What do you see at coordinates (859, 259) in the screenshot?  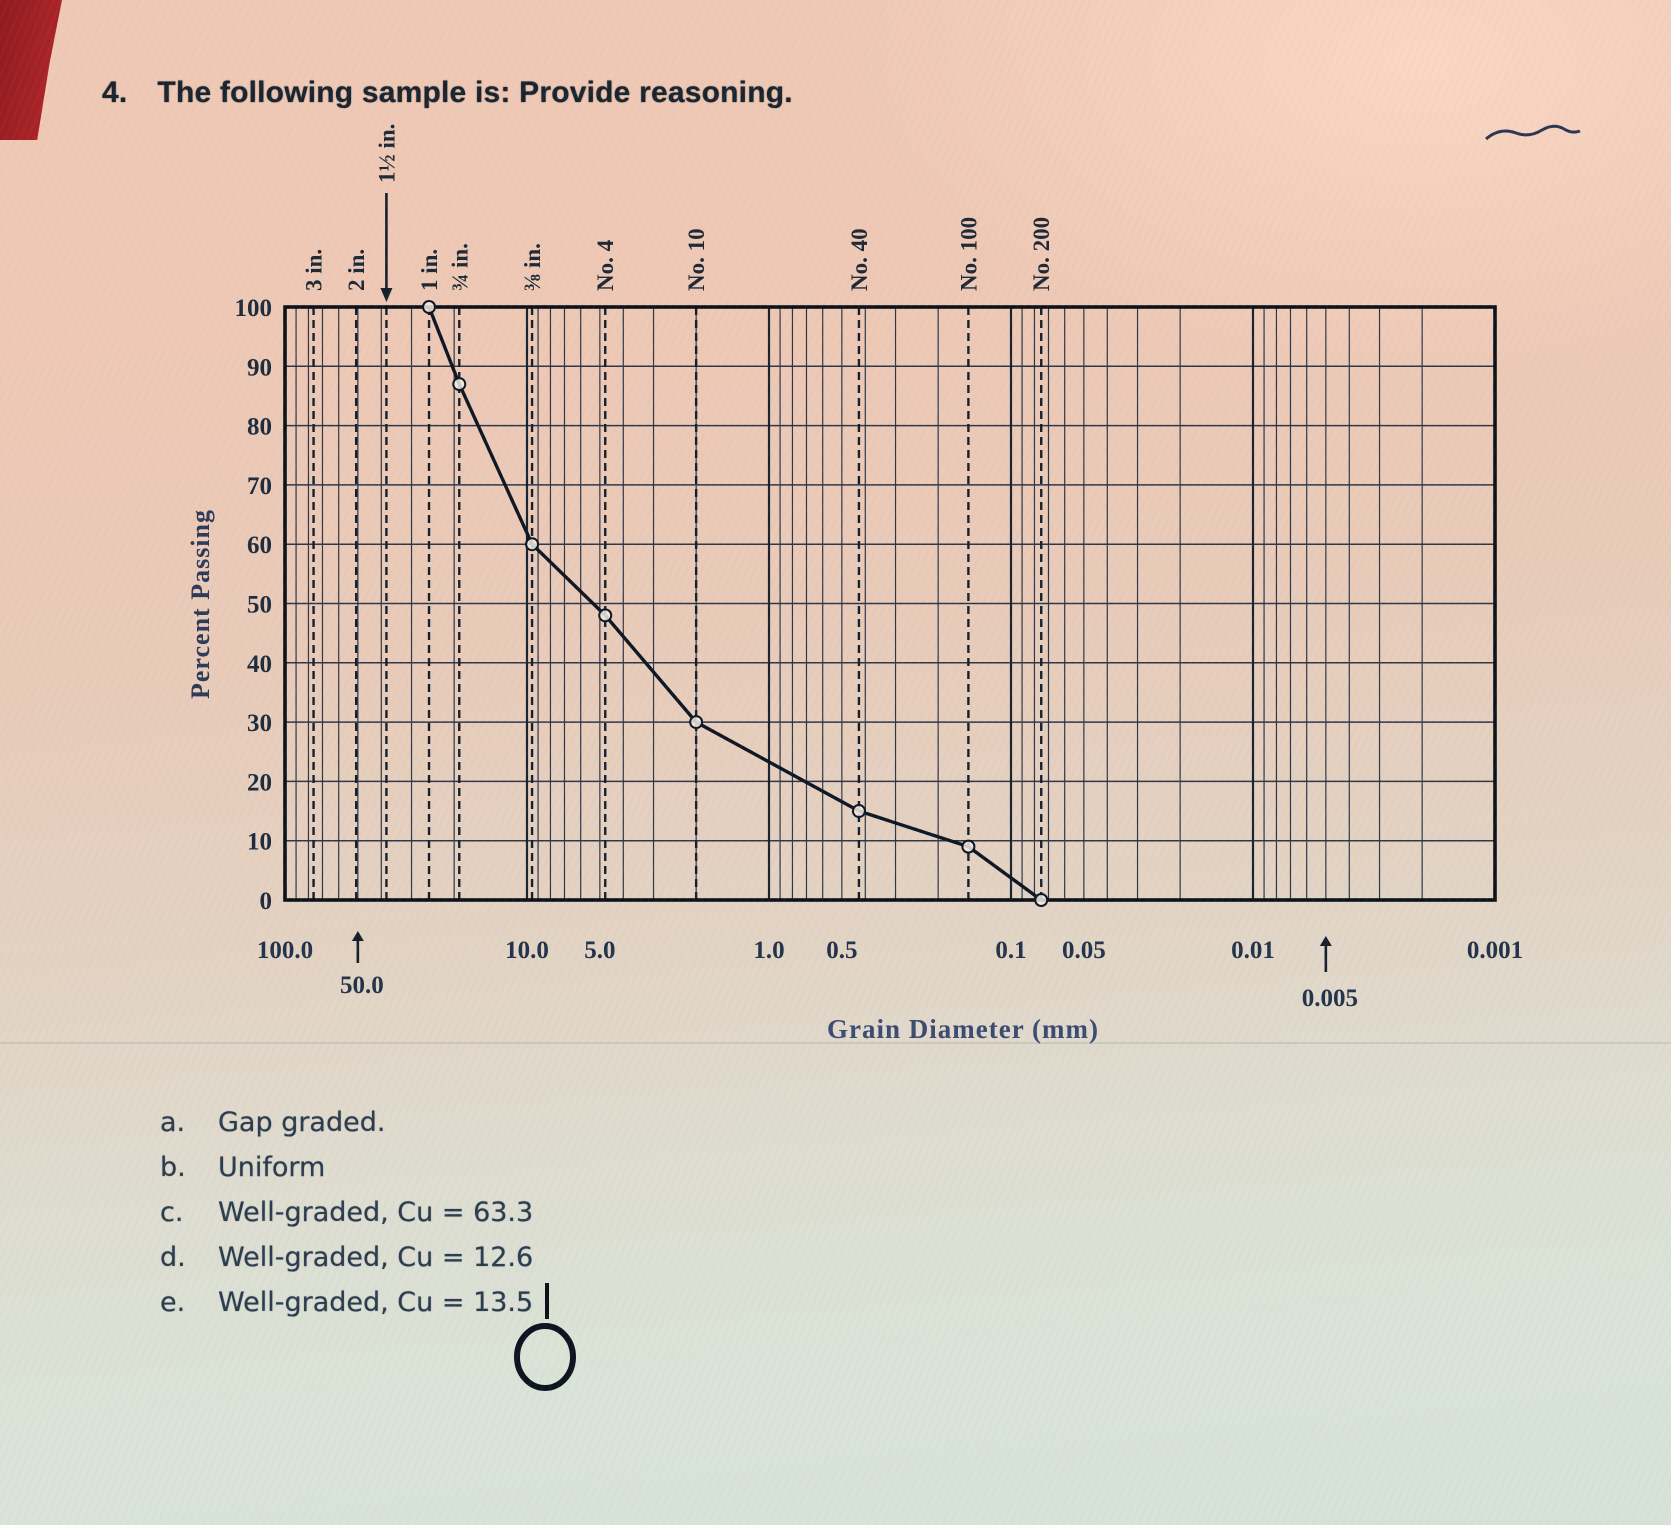 I see `svg-text: No. 40` at bounding box center [859, 259].